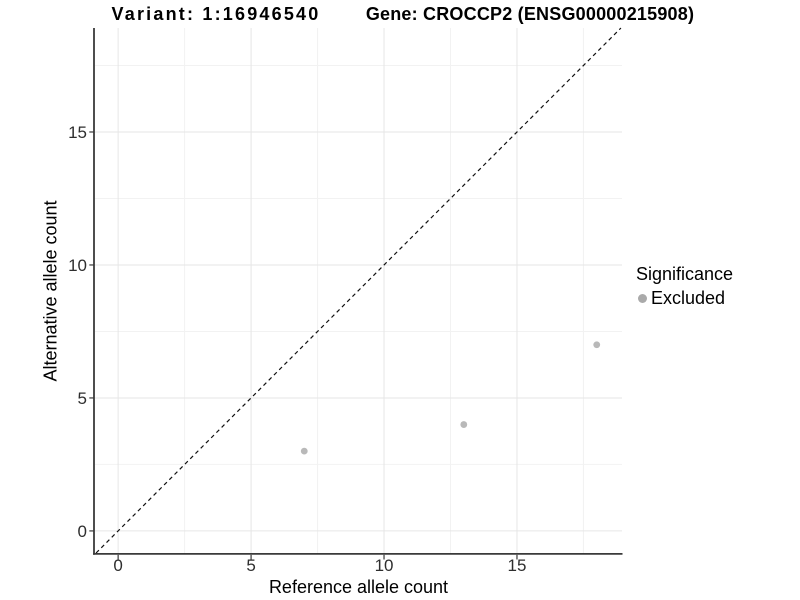  Describe the element at coordinates (250, 565) in the screenshot. I see `x-axis-tick-label: 5` at that location.